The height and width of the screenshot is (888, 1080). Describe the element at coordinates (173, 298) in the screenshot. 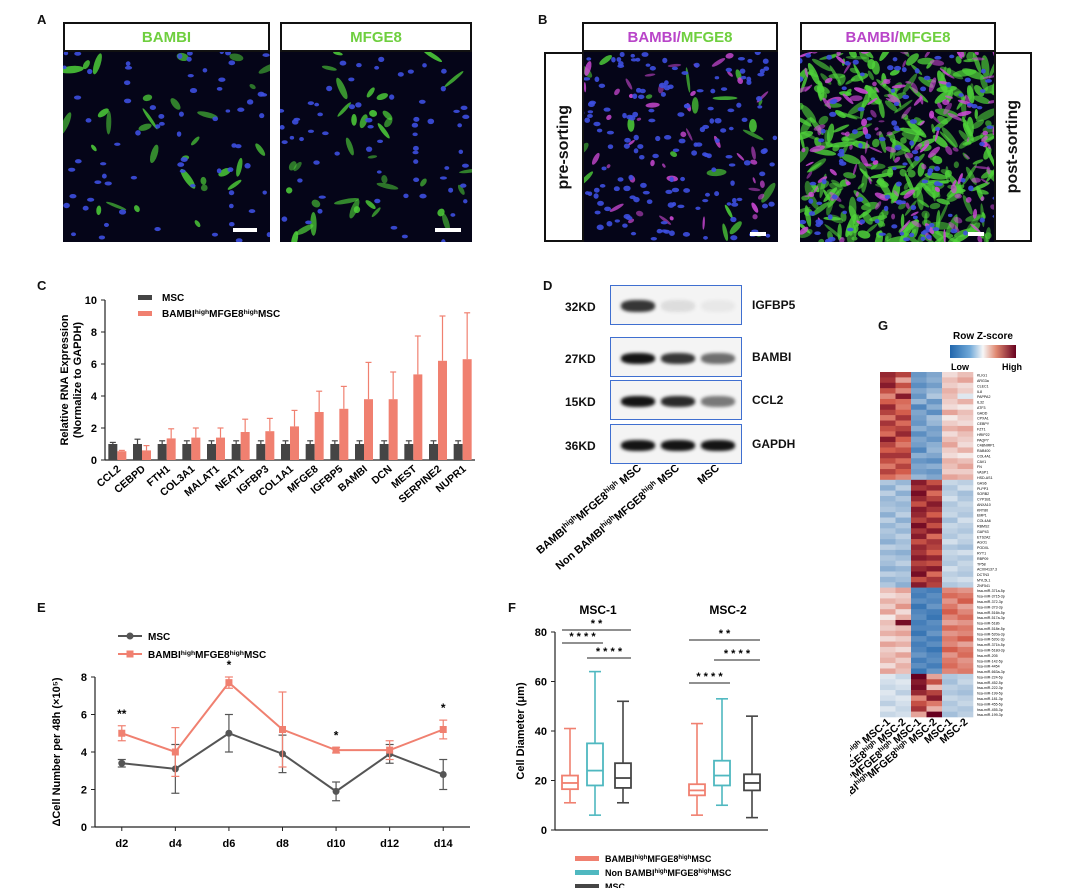

I see `label-part: MSC` at that location.